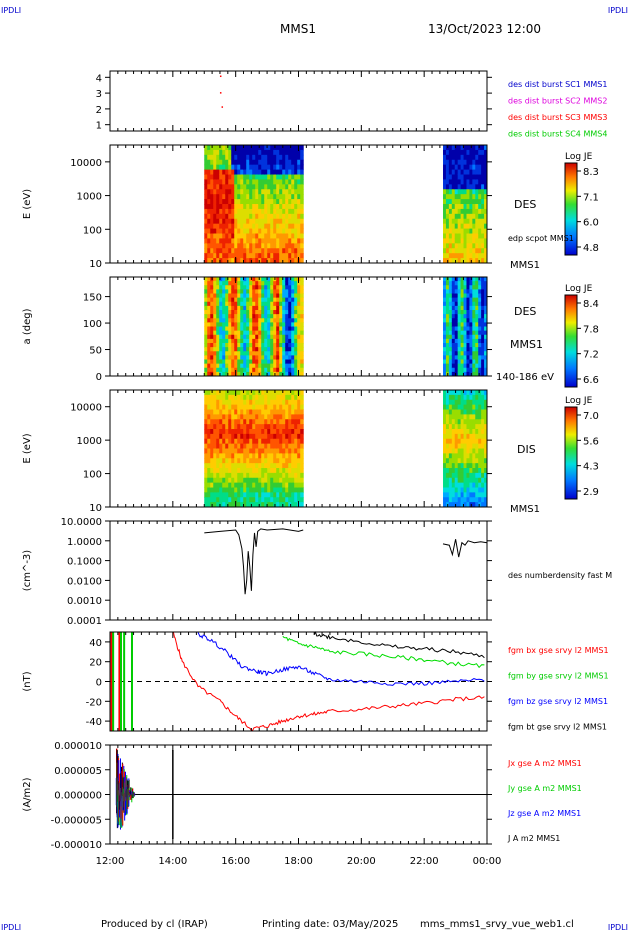  Describe the element at coordinates (27, 681) in the screenshot. I see `y-axis-label-magnetic_field: (nT)` at that location.